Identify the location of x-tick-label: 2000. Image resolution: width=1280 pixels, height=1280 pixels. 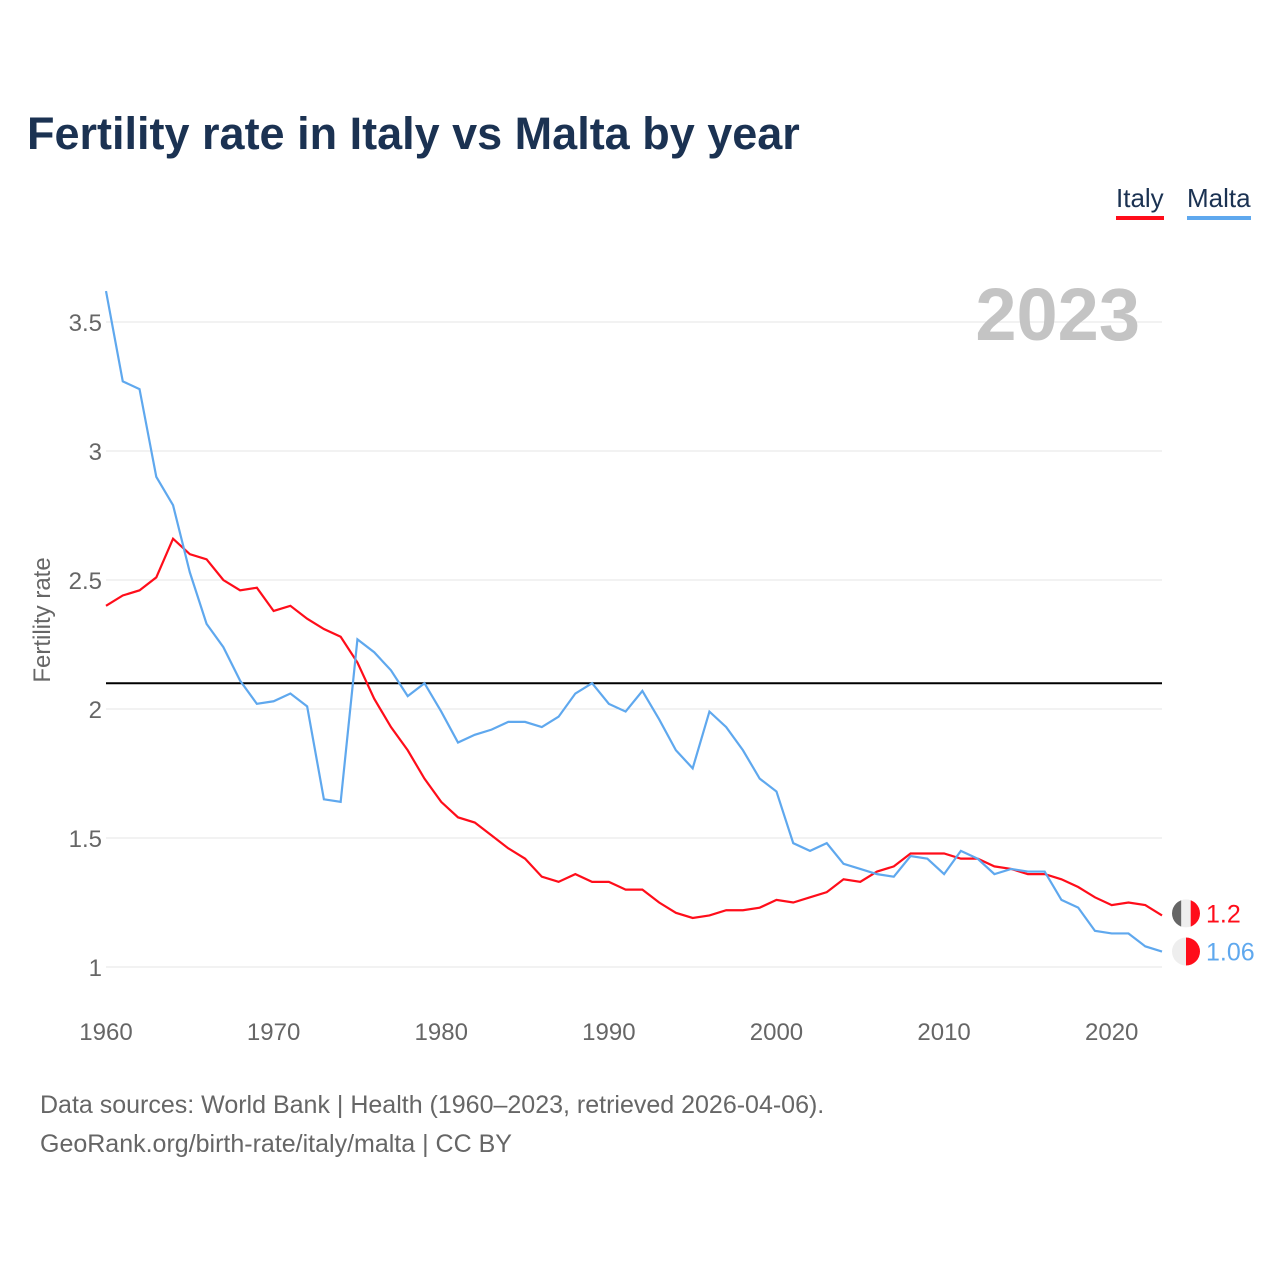
(776, 1032).